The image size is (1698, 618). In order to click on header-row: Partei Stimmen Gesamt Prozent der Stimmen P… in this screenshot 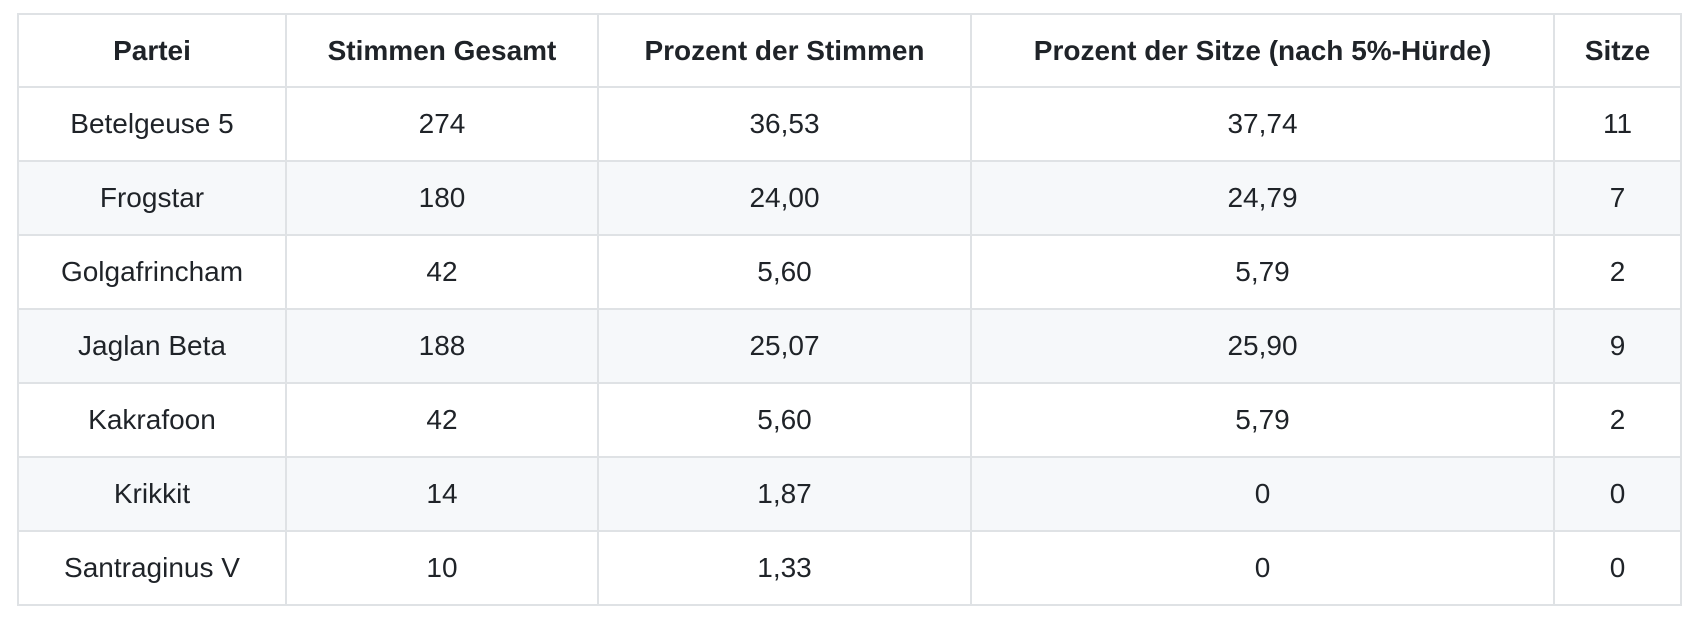, I will do `click(849, 50)`.